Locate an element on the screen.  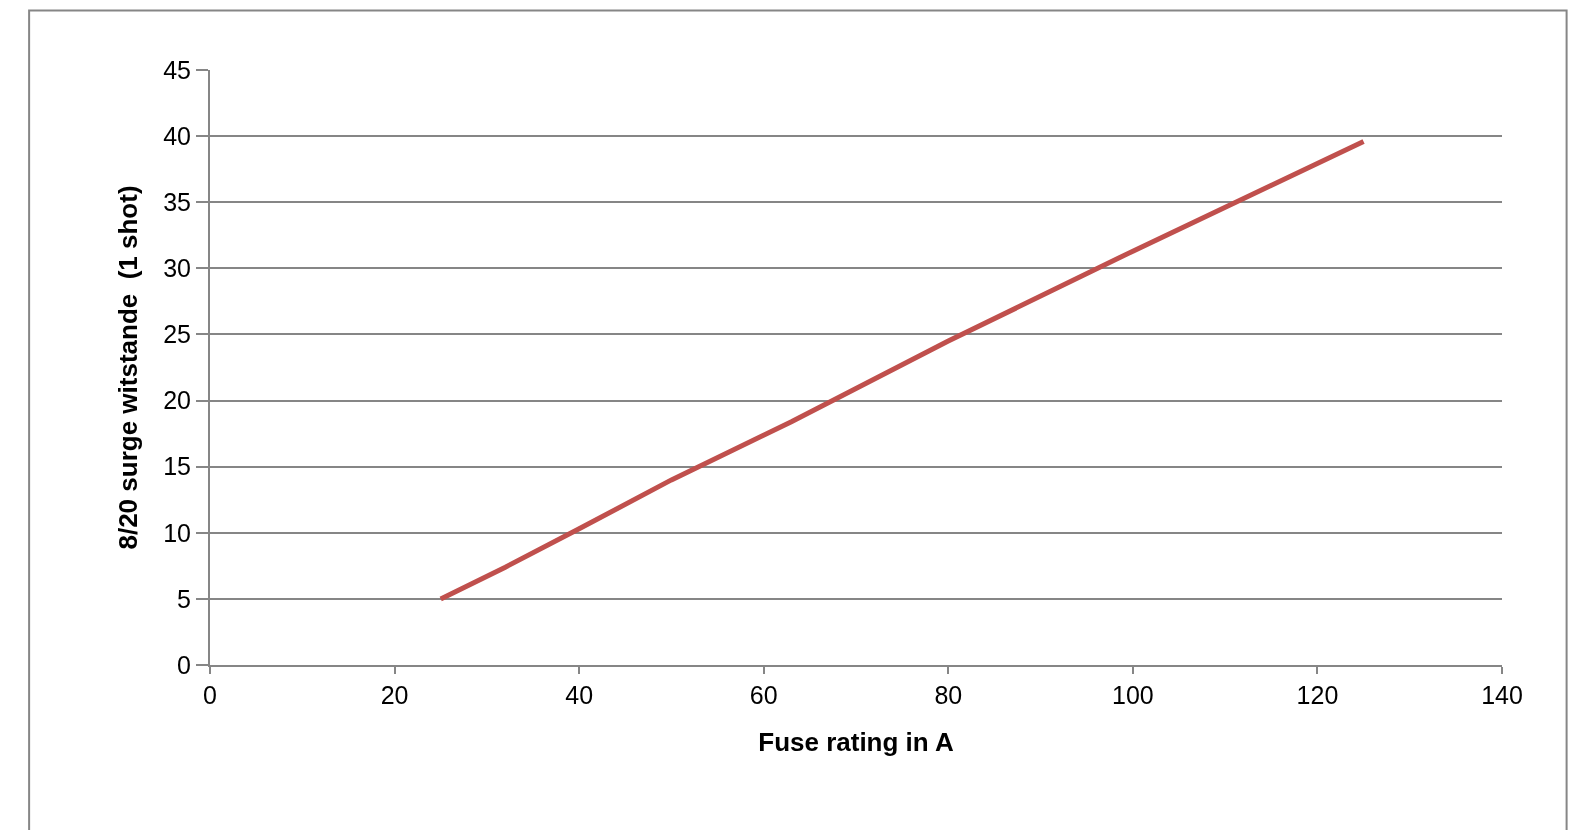
x-axis-title: Fuse rating in A is located at coordinates (856, 742).